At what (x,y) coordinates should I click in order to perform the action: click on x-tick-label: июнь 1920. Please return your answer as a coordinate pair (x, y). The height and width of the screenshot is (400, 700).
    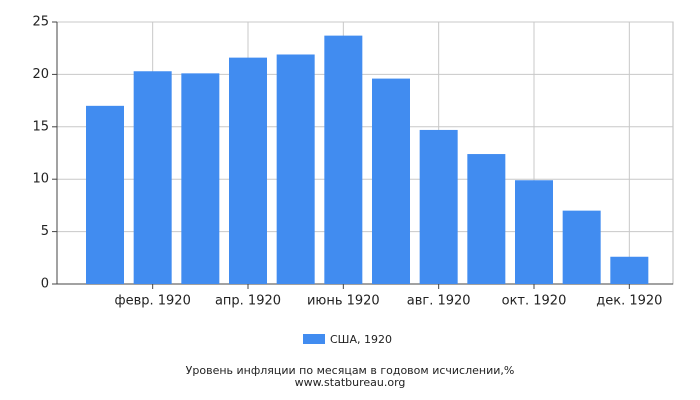
    Looking at the image, I should click on (343, 301).